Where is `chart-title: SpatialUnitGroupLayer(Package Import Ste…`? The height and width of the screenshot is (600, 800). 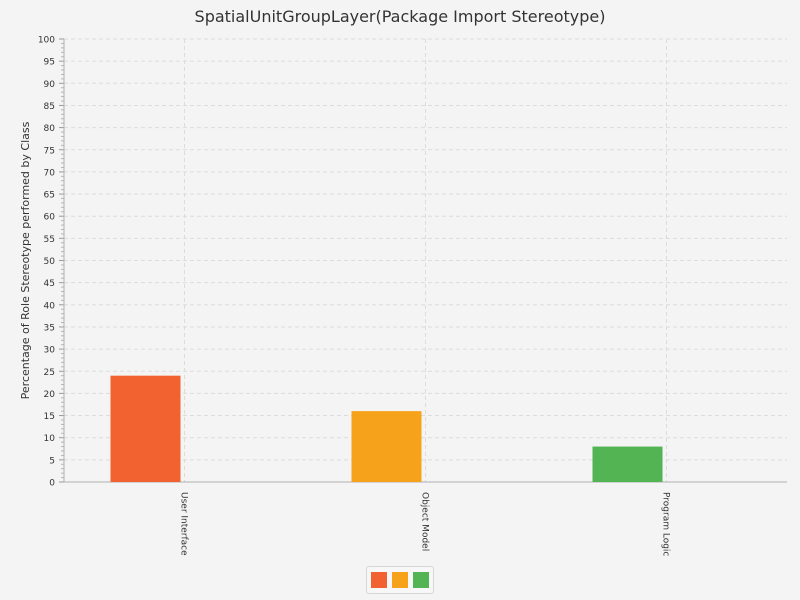 chart-title: SpatialUnitGroupLayer(Package Import Ste… is located at coordinates (400, 16).